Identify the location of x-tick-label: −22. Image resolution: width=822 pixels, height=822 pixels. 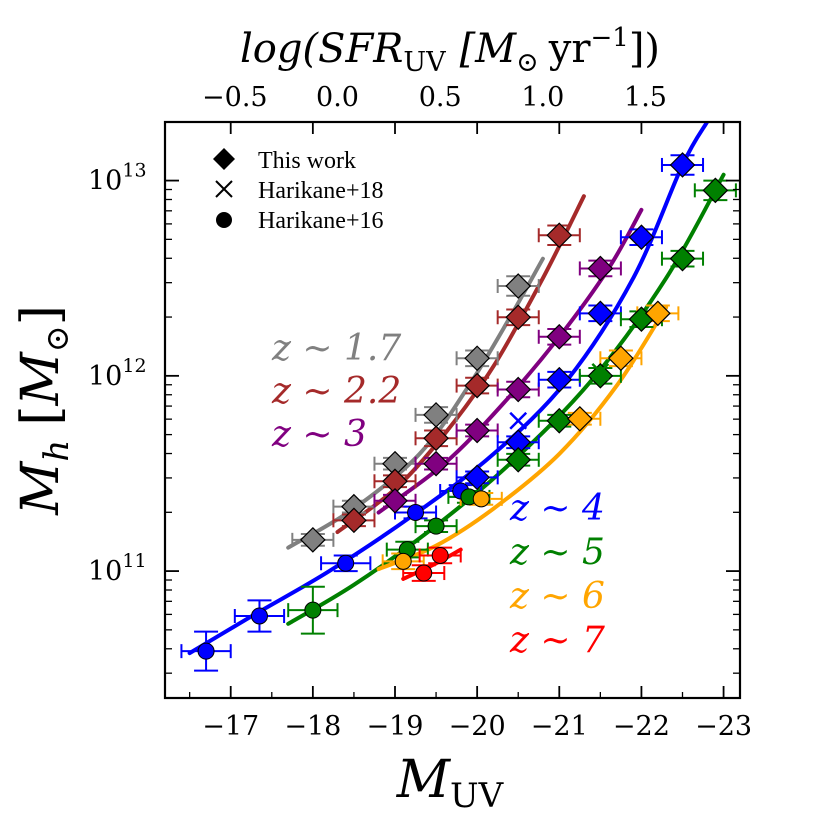
(641, 726).